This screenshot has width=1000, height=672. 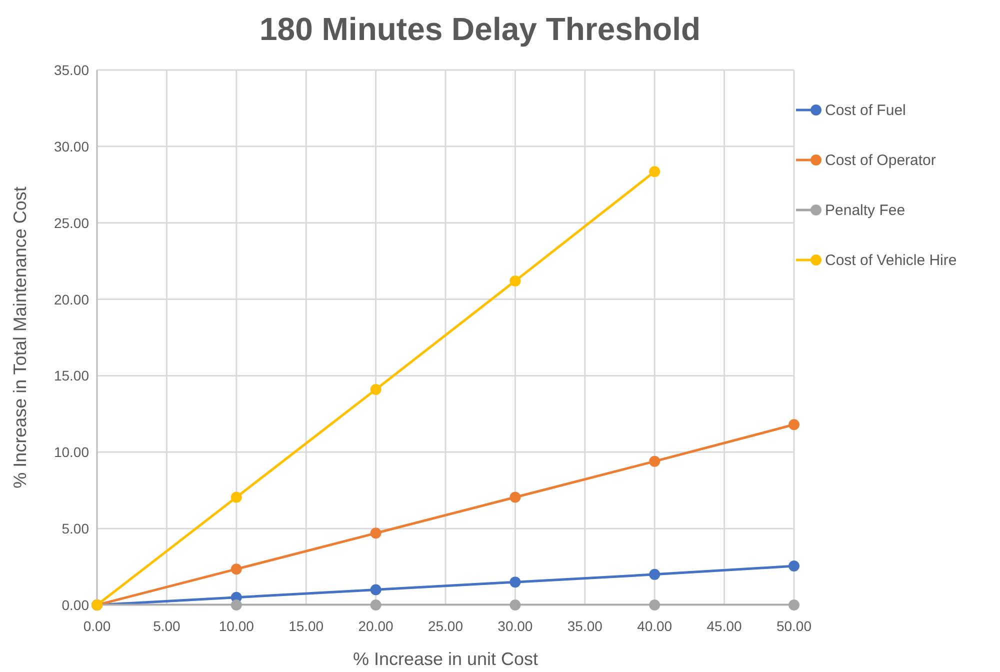 I want to click on chart-title: 180 Minutes Delay Threshold, so click(x=480, y=29).